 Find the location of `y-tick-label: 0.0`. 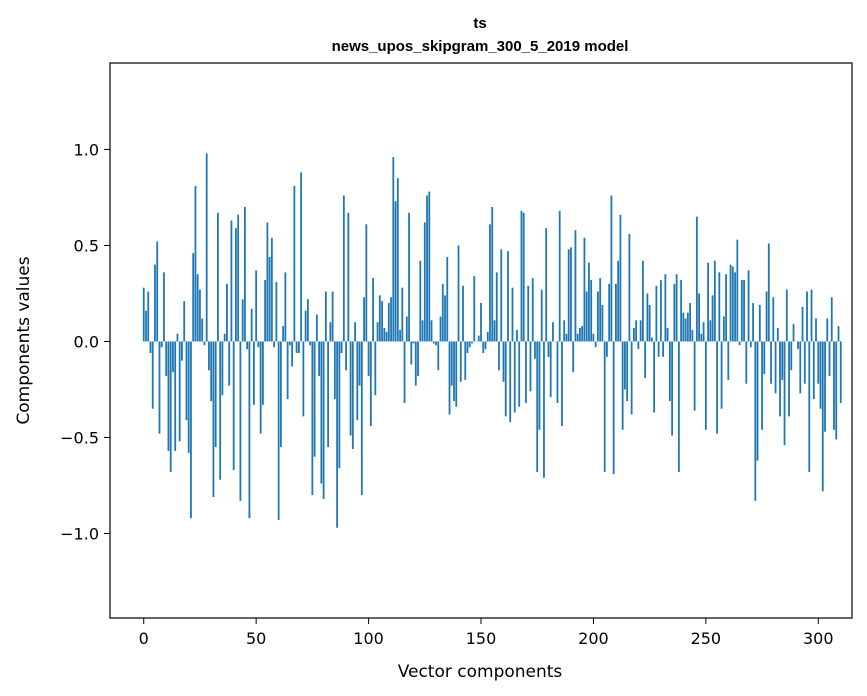

y-tick-label: 0.0 is located at coordinates (86, 341).